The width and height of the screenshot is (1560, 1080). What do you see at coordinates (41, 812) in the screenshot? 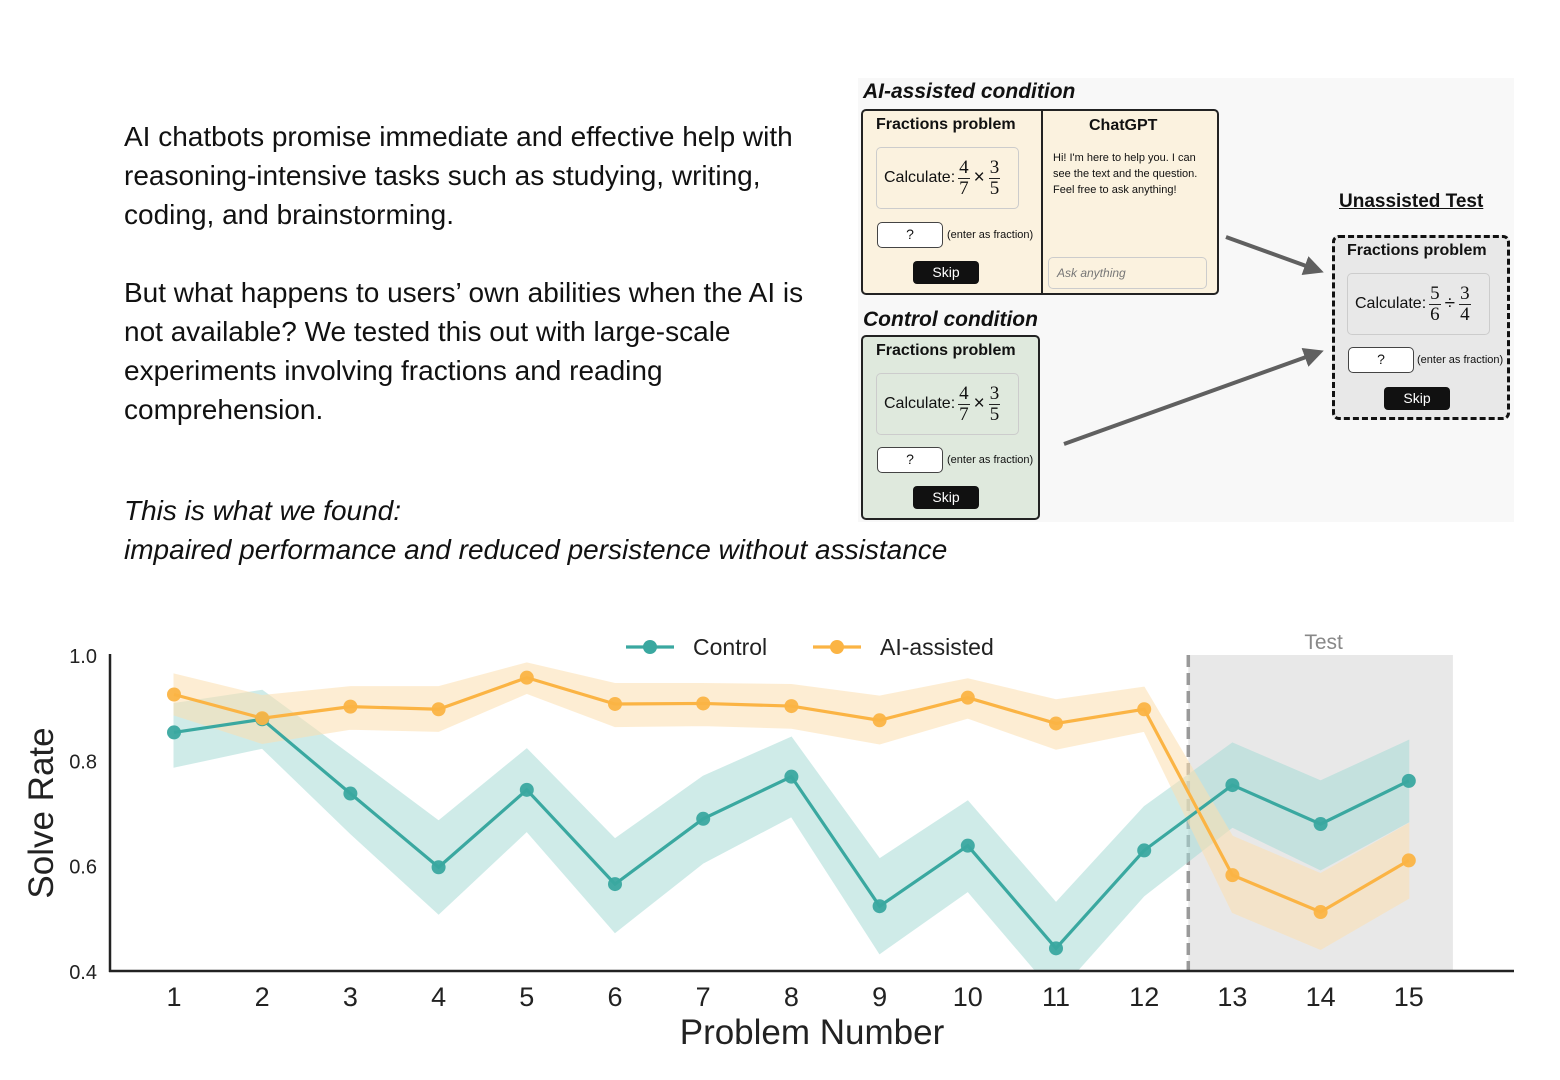
I see `y-axis-label: Solve Rate` at bounding box center [41, 812].